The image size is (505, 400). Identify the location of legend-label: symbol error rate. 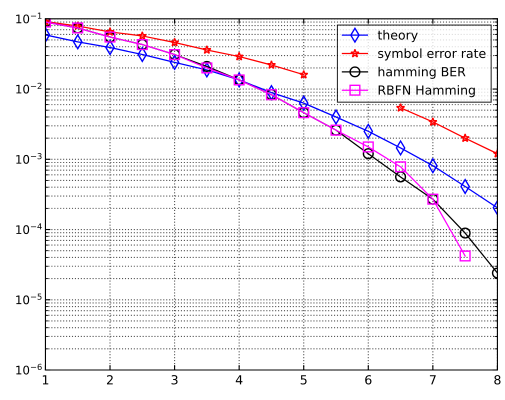
(432, 54).